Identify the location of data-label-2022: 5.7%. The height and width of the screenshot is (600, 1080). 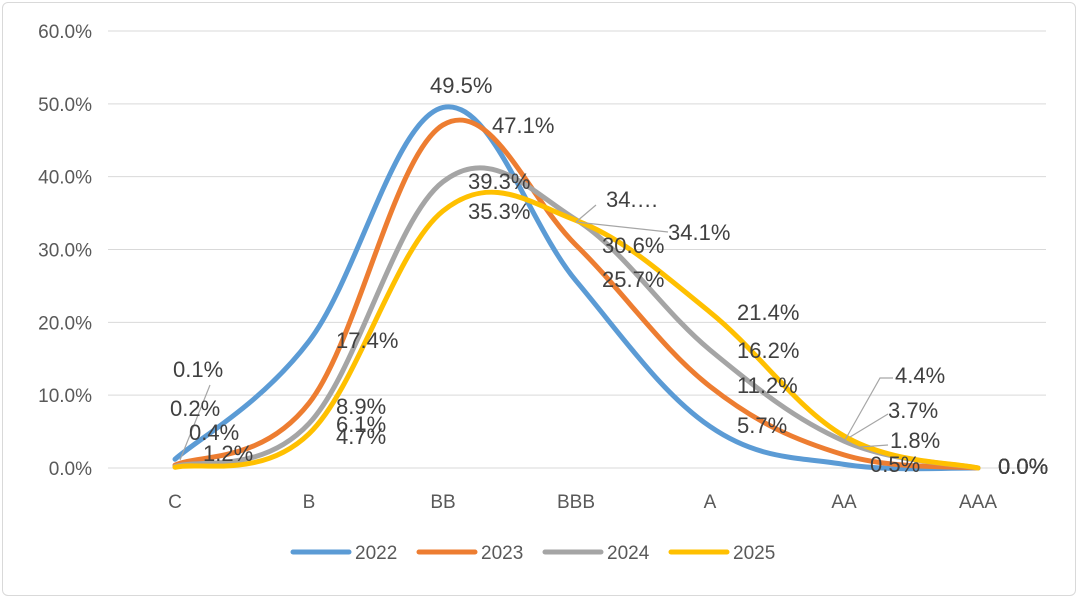
(762, 425).